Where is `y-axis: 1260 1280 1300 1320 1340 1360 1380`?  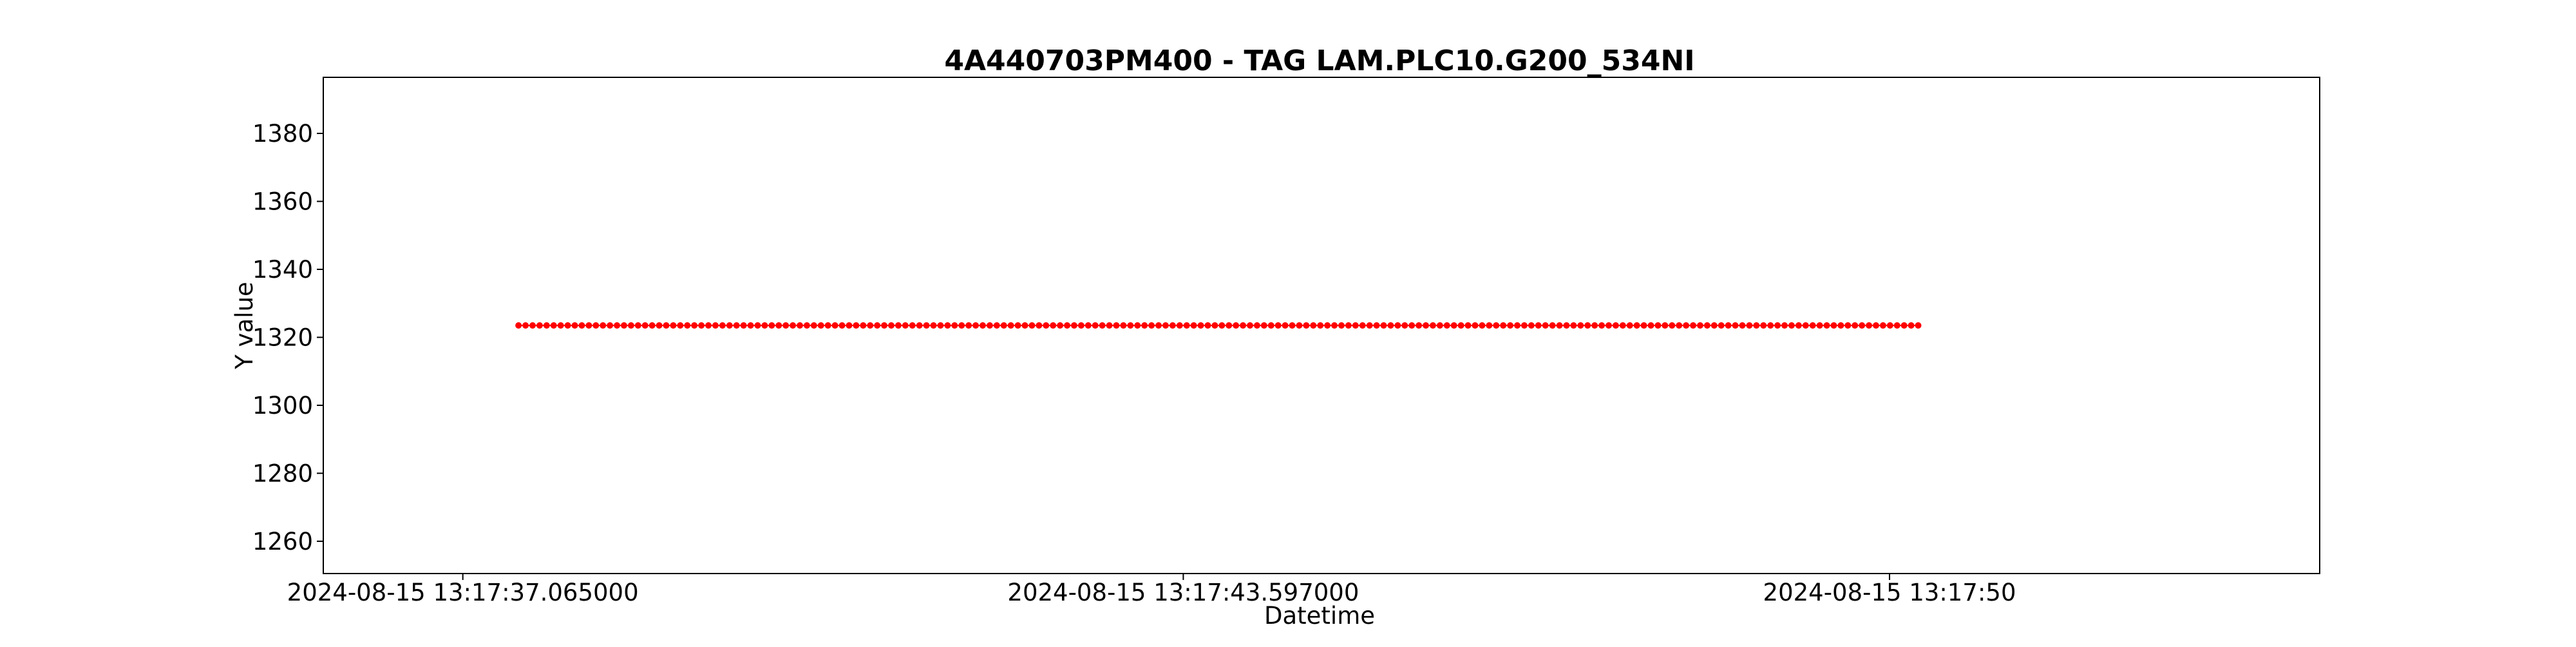
y-axis: 1260 1280 1300 1320 1340 1360 1380 is located at coordinates (287, 337).